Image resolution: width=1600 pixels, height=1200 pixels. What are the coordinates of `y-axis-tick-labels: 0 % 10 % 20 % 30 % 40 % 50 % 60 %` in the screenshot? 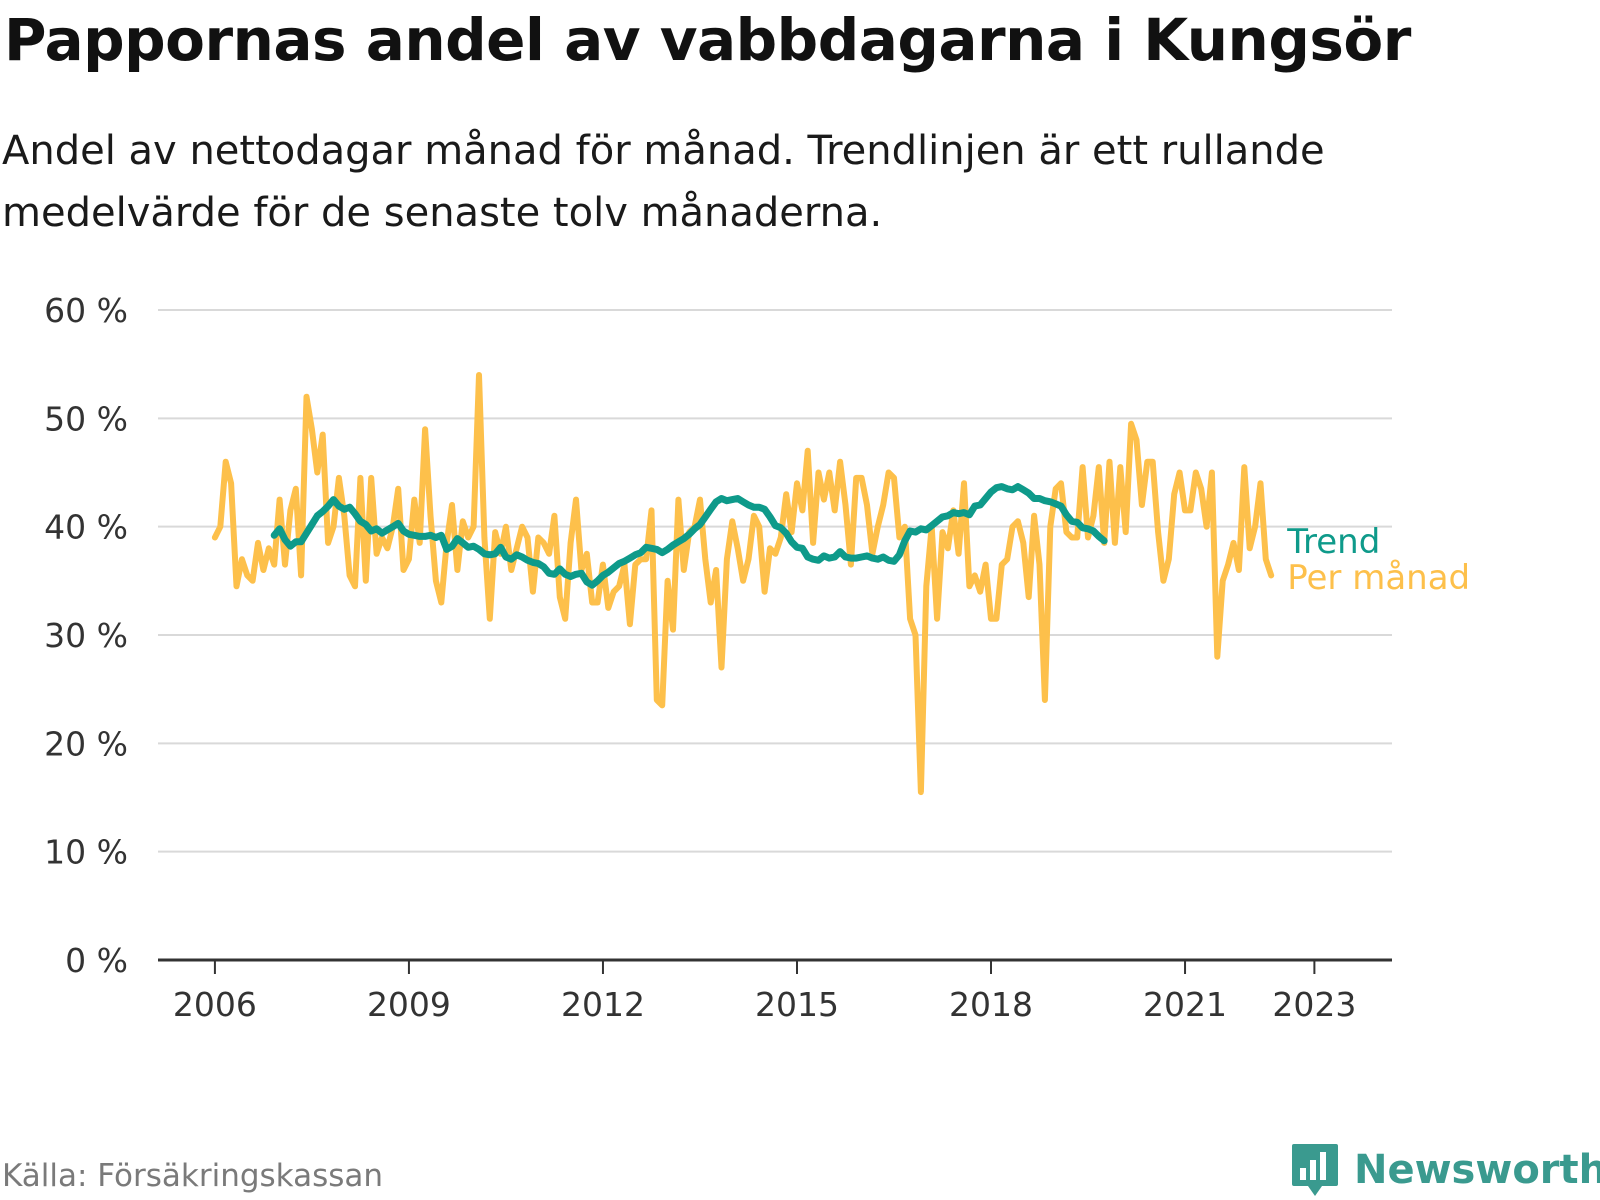 It's located at (86, 635).